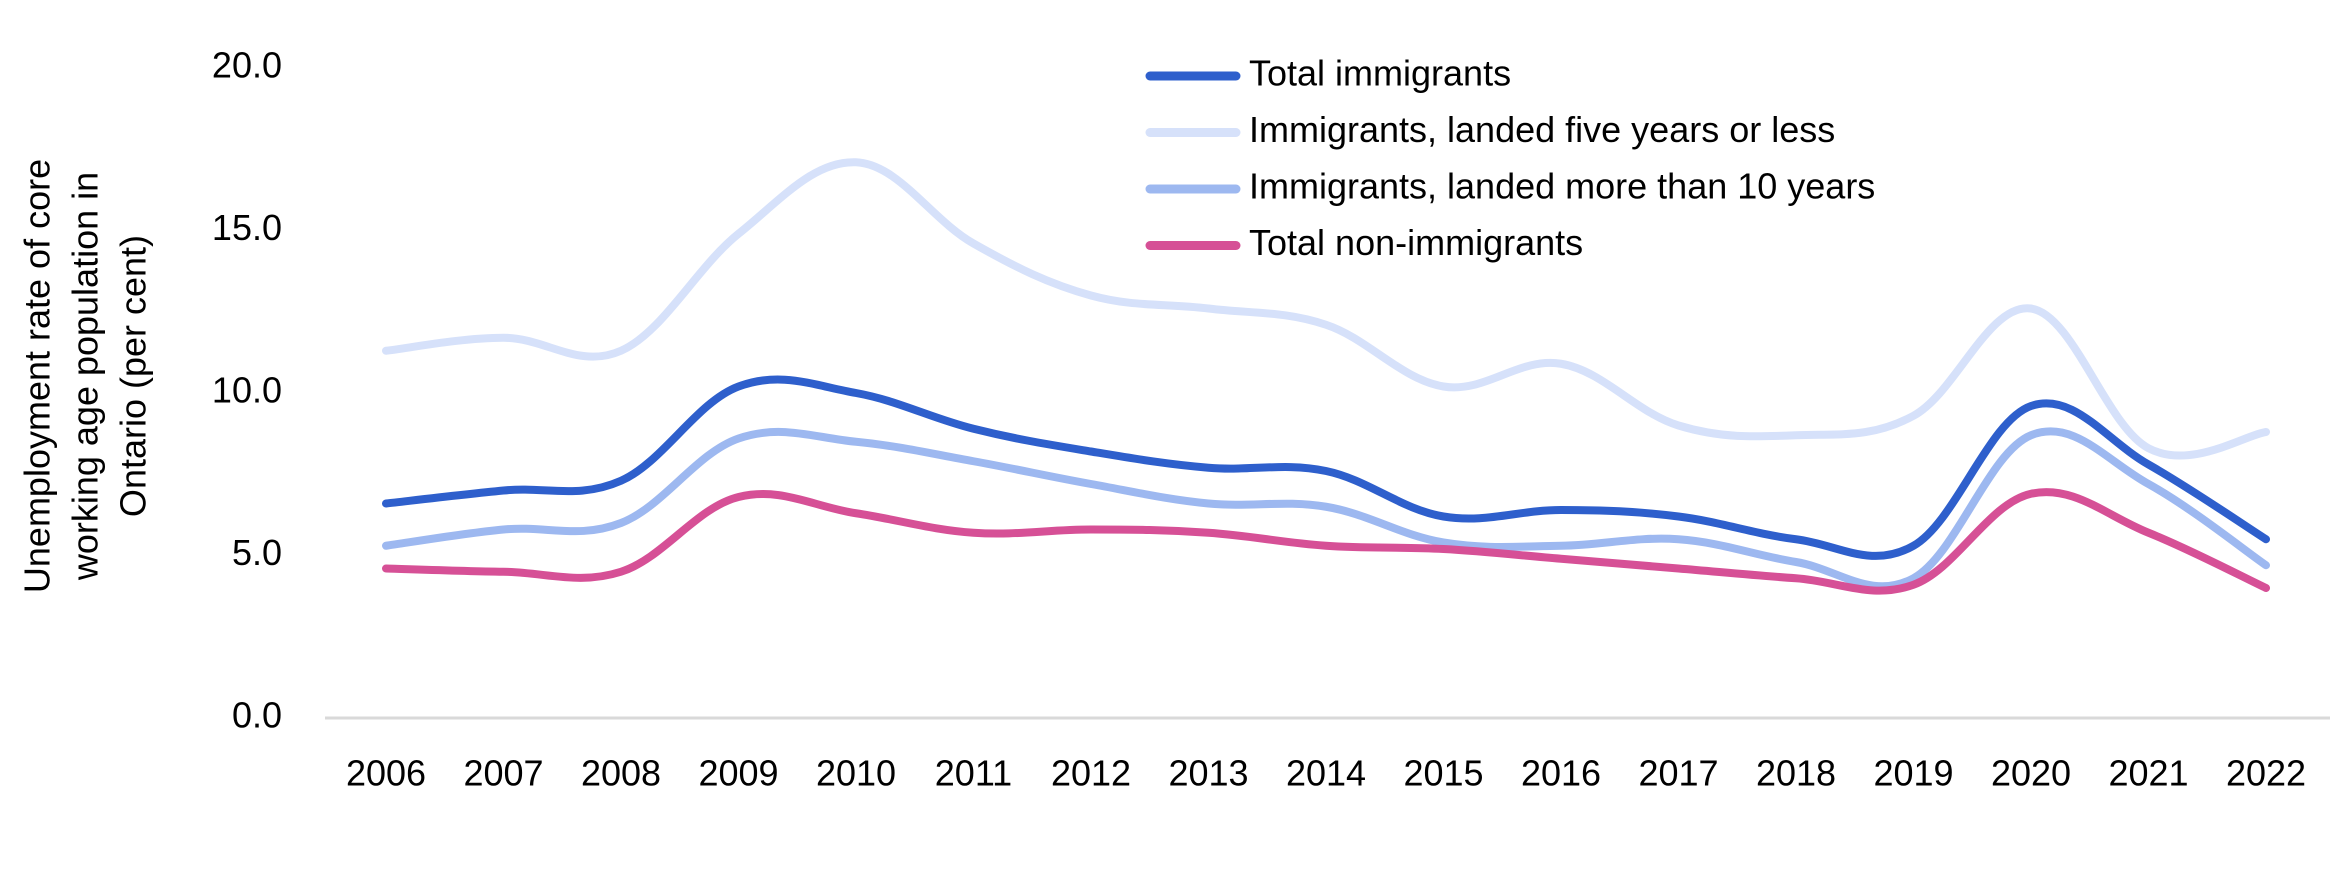  I want to click on x-tick-label: 2016, so click(1561, 773).